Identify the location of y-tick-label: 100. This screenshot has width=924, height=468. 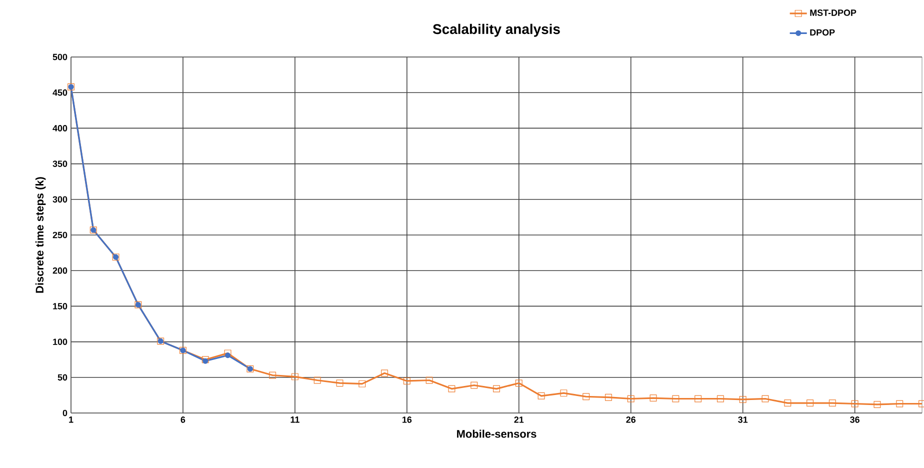
(60, 341).